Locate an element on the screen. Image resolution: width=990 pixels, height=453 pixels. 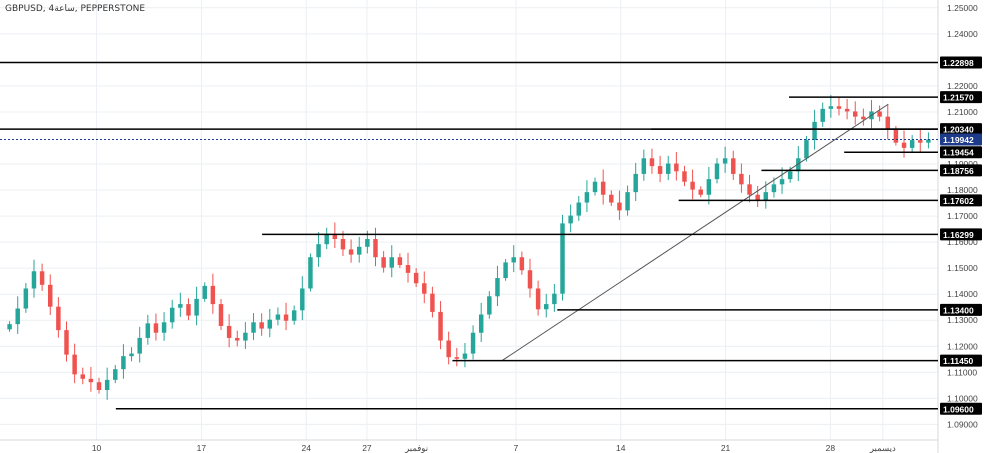
time-tick-label: 17 is located at coordinates (202, 448).